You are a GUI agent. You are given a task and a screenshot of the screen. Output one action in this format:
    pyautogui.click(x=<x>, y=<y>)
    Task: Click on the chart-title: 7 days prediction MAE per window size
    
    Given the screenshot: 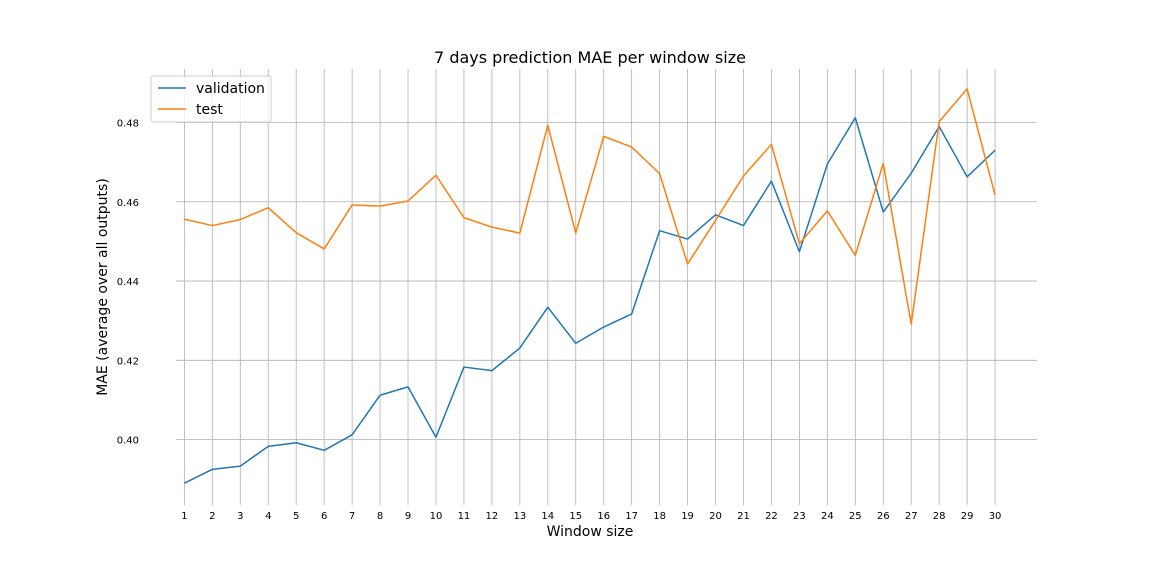 What is the action you would take?
    pyautogui.click(x=590, y=57)
    